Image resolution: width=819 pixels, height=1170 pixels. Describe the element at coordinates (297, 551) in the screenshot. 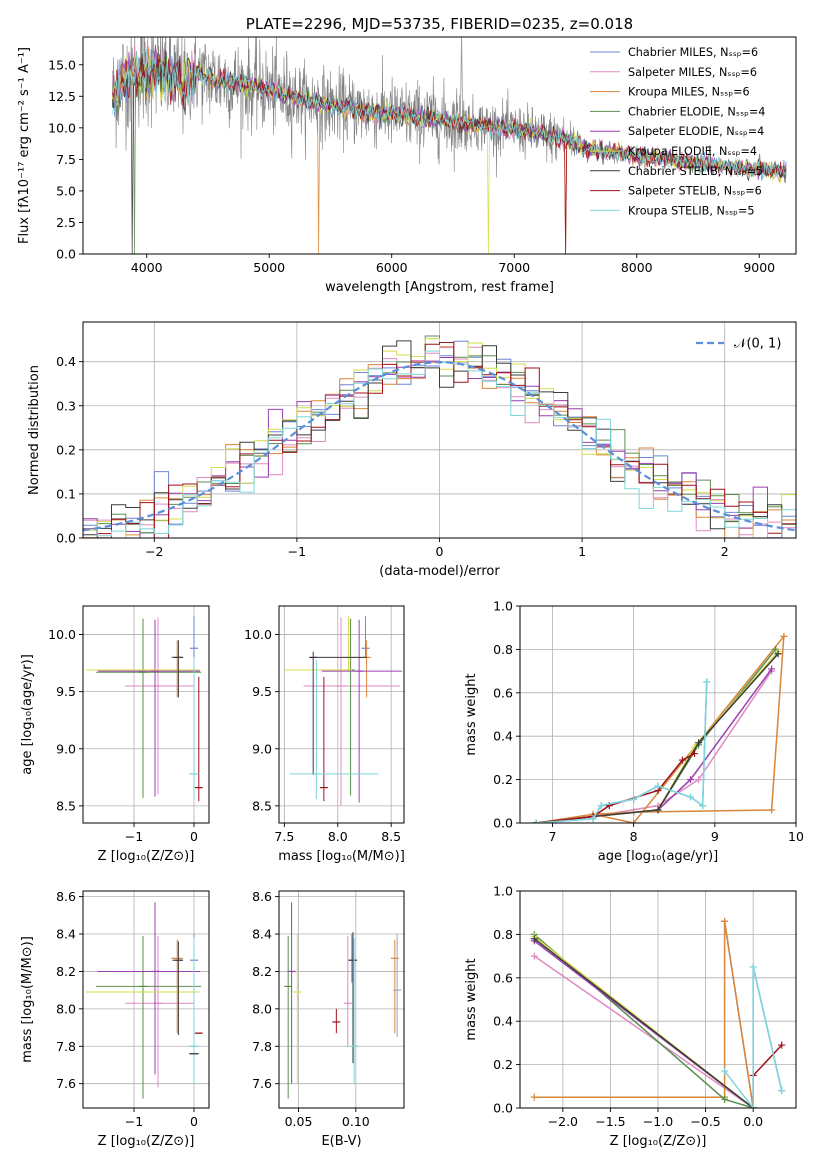

I see `x-tick-label: −1` at that location.